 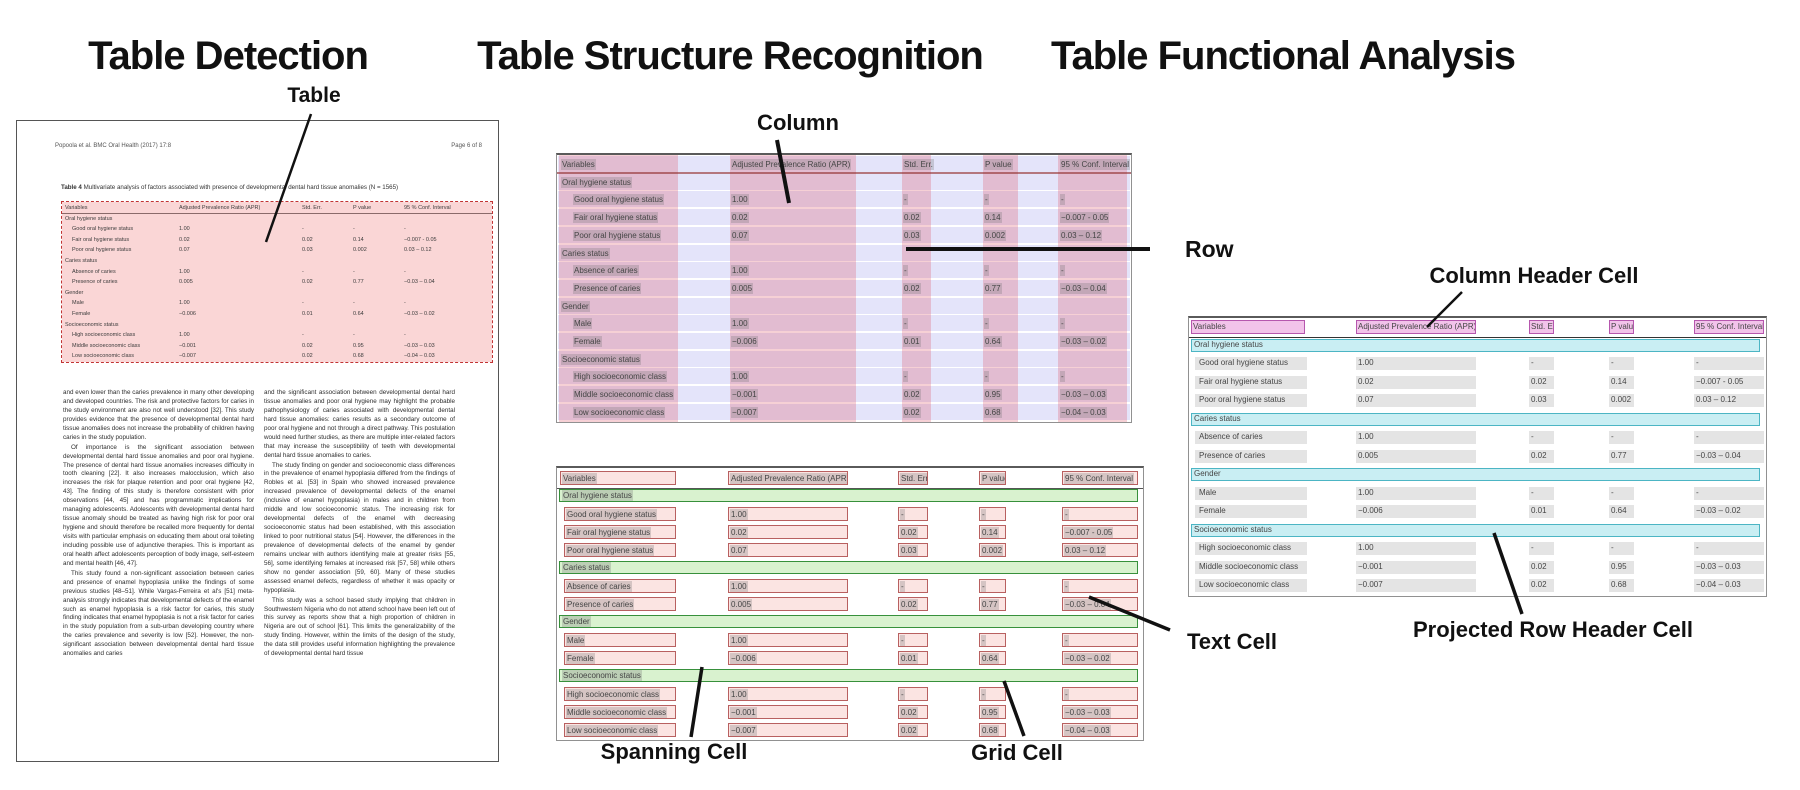 What do you see at coordinates (848, 621) in the screenshot?
I see `spanning-cell-box: Gender` at bounding box center [848, 621].